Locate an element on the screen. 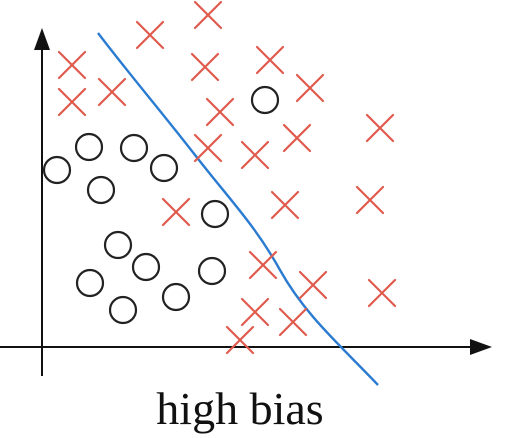 This screenshot has height=438, width=528. y-arrow is located at coordinates (42, 39).